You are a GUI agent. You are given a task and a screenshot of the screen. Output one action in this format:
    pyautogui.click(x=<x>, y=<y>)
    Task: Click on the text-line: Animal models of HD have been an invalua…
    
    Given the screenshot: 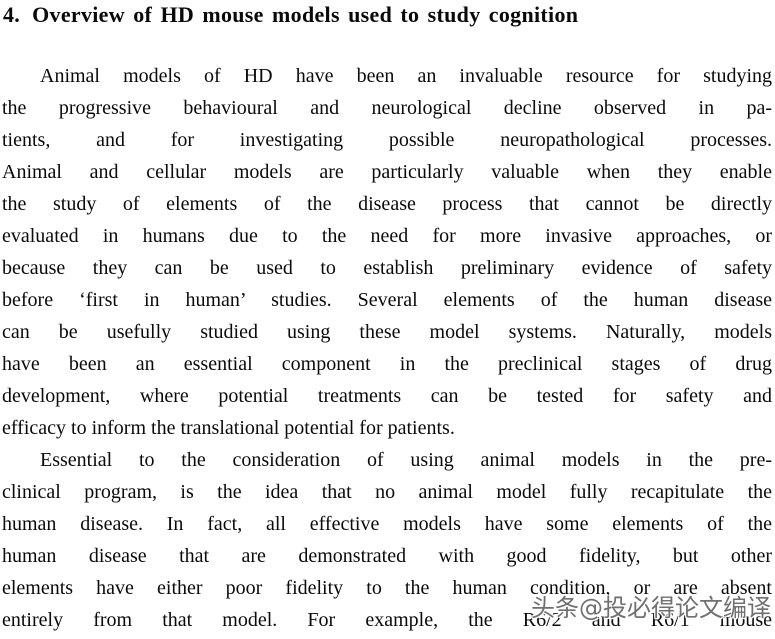 What is the action you would take?
    pyautogui.click(x=406, y=76)
    